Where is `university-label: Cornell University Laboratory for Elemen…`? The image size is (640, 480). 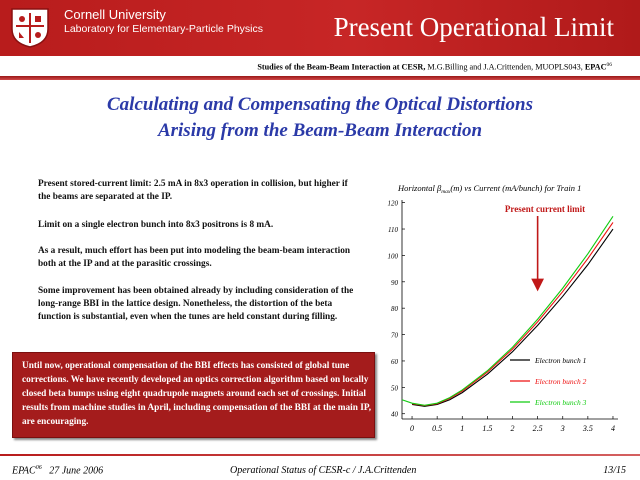
university-label: Cornell University Laboratory for Elemen… is located at coordinates (163, 22).